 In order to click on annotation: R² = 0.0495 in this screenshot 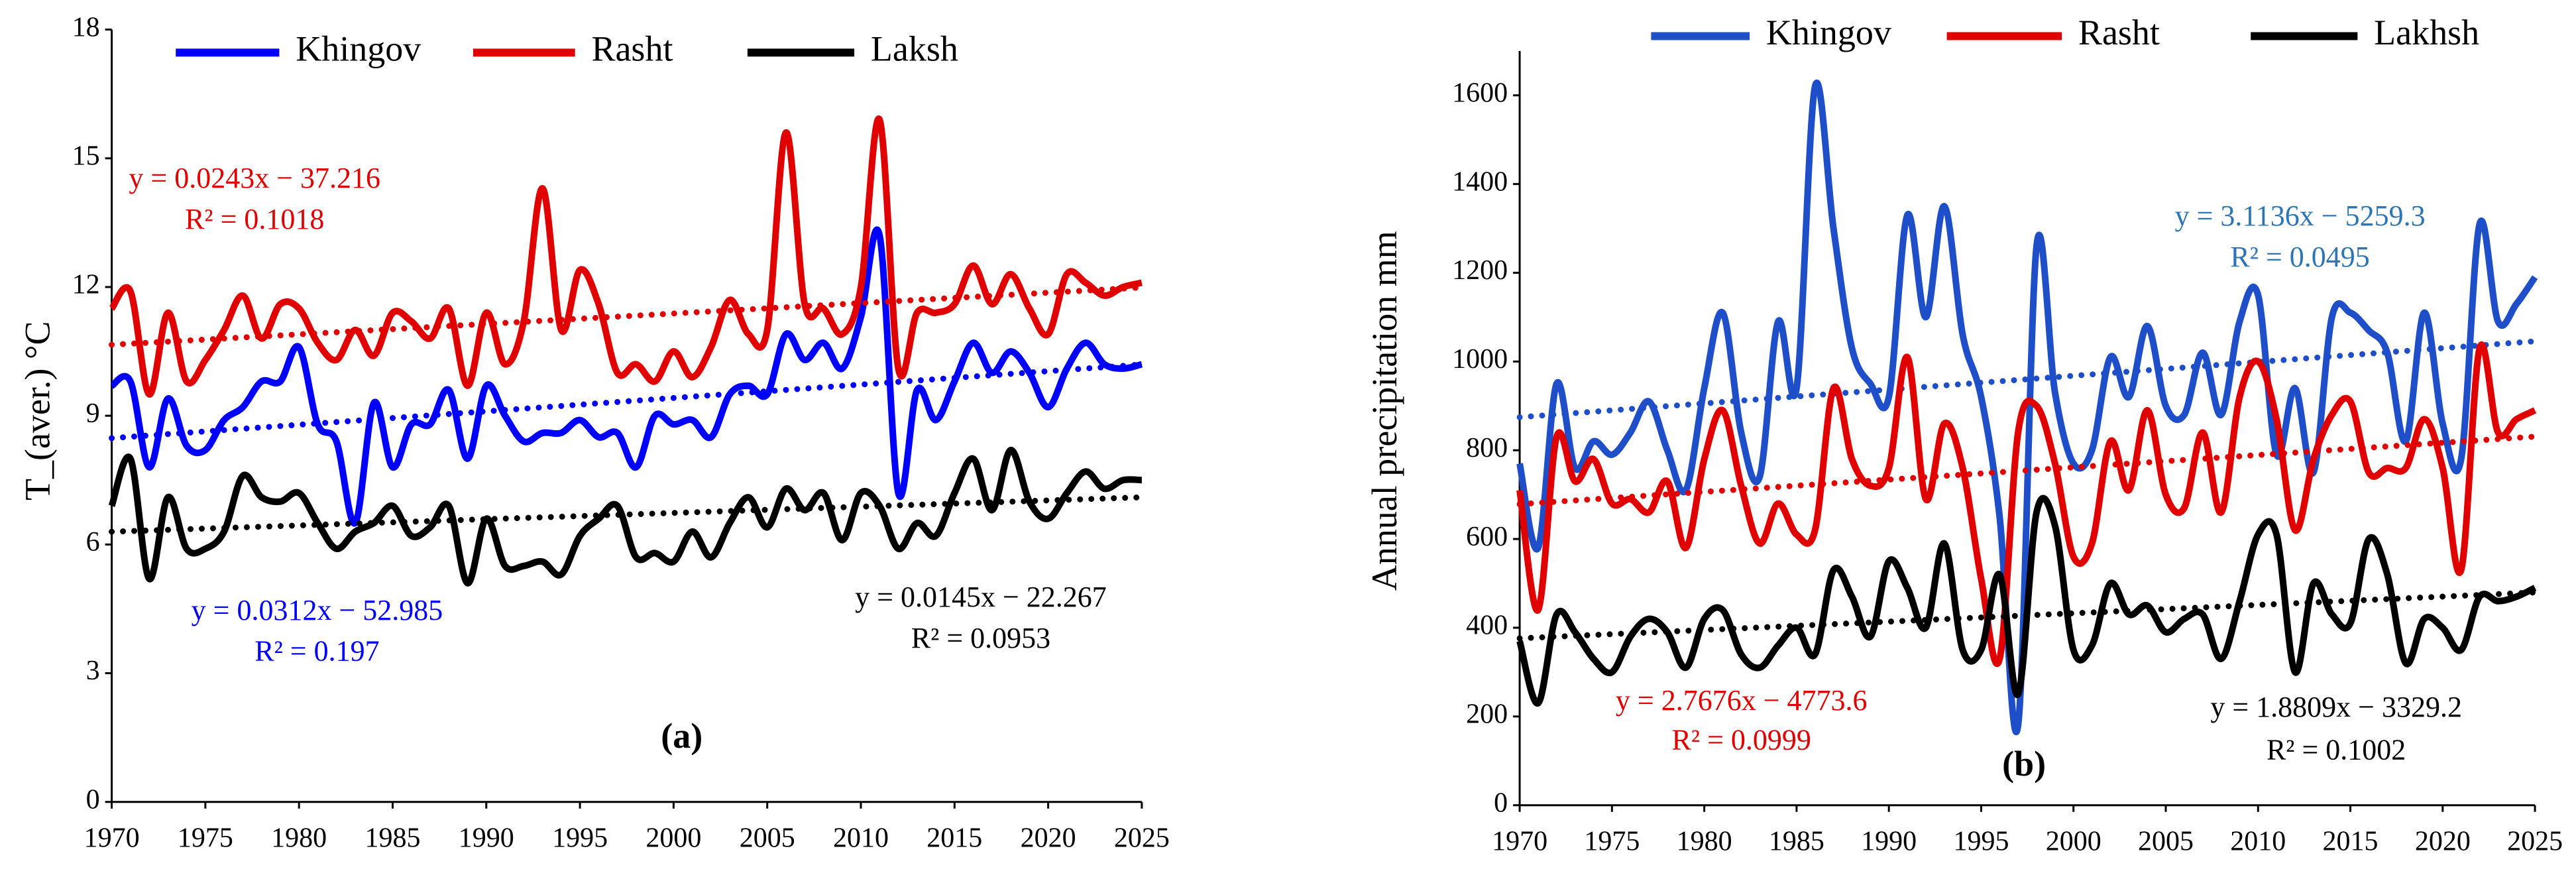, I will do `click(2299, 257)`.